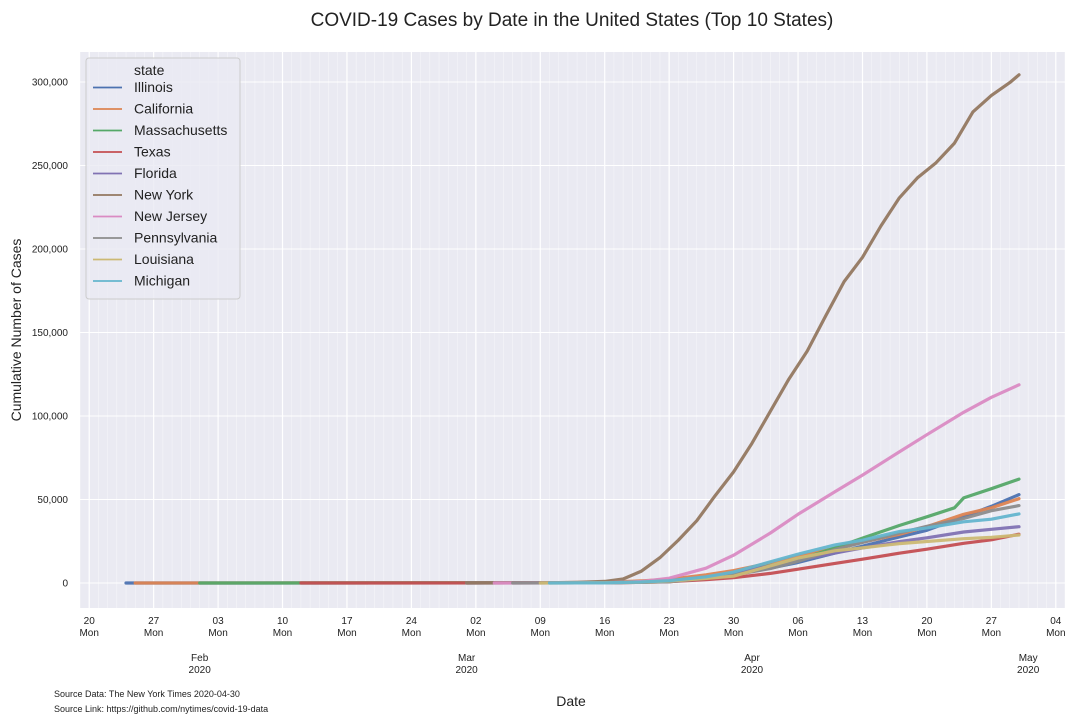  I want to click on x-tick-day-label: 24, so click(412, 621).